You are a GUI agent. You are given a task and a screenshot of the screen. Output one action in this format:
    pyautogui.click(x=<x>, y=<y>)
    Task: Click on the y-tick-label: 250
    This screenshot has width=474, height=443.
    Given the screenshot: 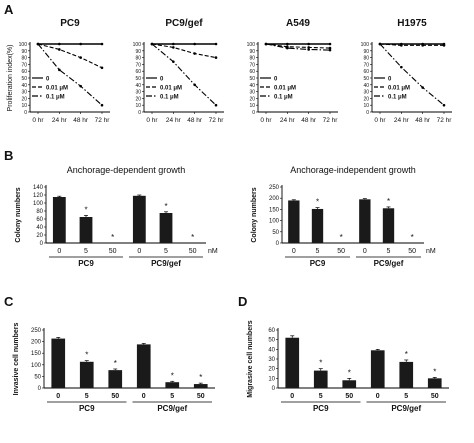 What is the action you would take?
    pyautogui.click(x=274, y=188)
    